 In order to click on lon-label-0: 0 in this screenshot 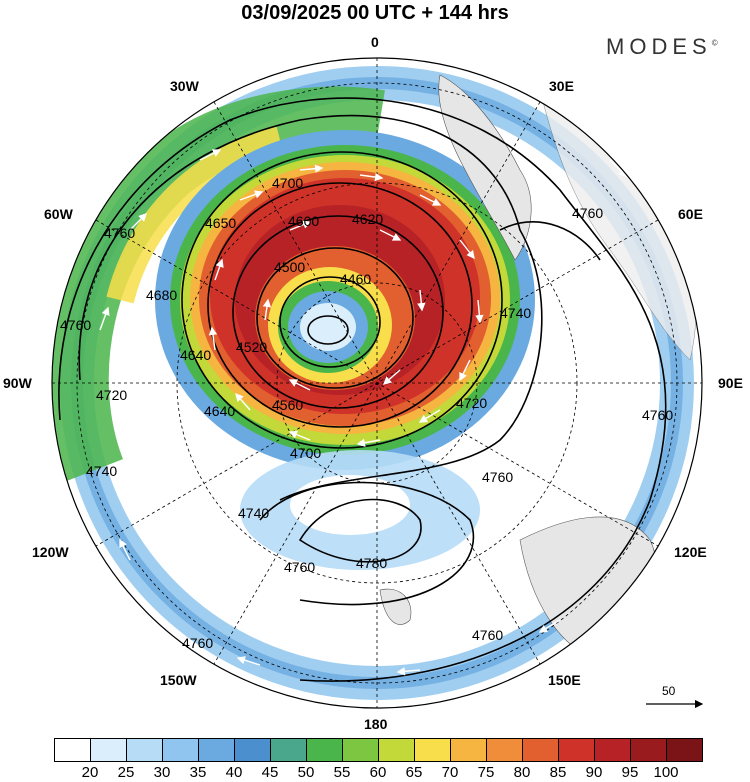, I will do `click(375, 42)`.